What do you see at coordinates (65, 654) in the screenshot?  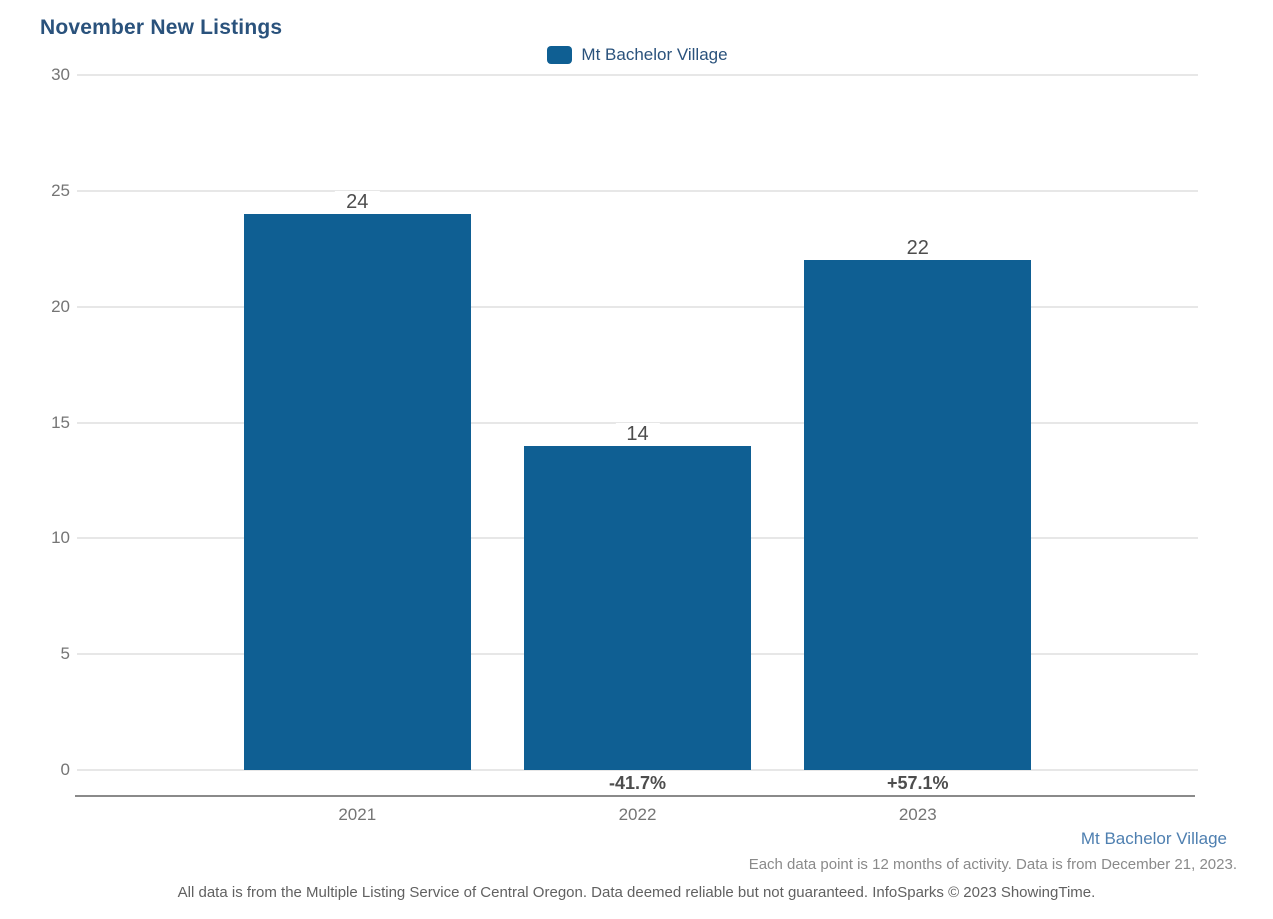 I see `y-axis-tick-label: 5` at bounding box center [65, 654].